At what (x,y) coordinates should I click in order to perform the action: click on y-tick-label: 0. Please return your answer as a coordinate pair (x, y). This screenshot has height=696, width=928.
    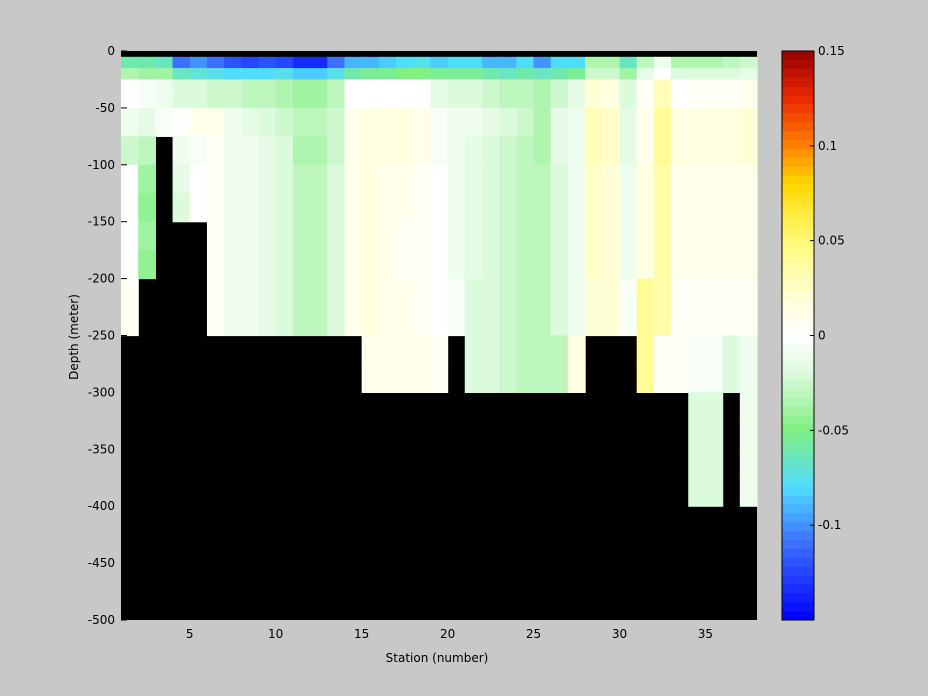
    Looking at the image, I should click on (111, 51).